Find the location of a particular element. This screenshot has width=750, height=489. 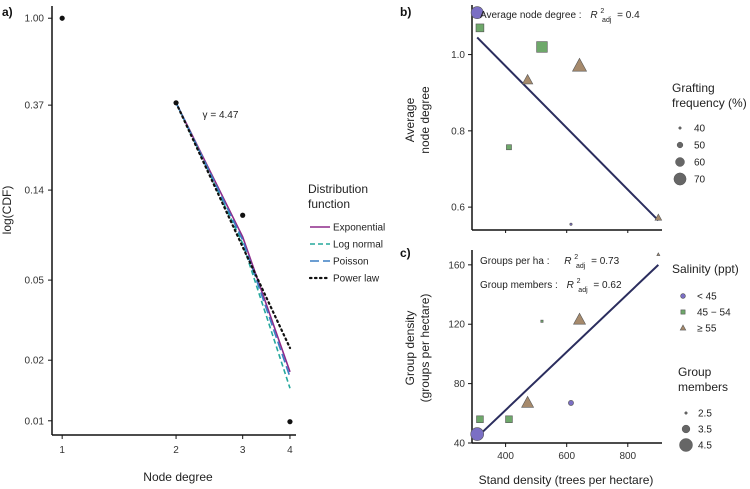

panel-b-label: b) is located at coordinates (405, 12).